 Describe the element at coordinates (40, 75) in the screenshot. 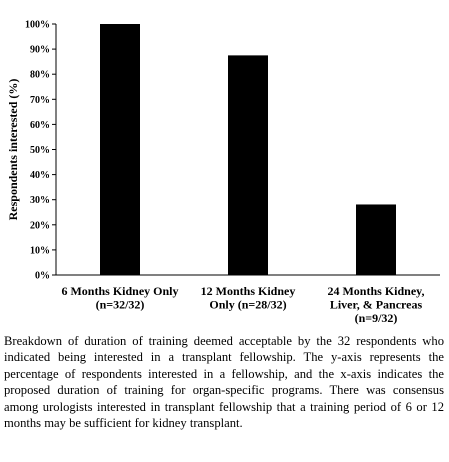

I see `y-tick-label: 80%` at that location.